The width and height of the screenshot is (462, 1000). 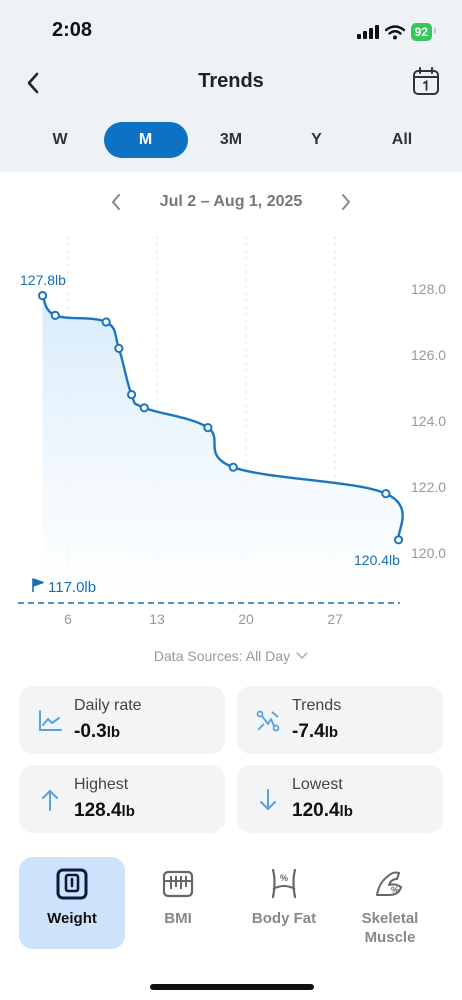 I want to click on stat-label: Daily rate, so click(x=108, y=705).